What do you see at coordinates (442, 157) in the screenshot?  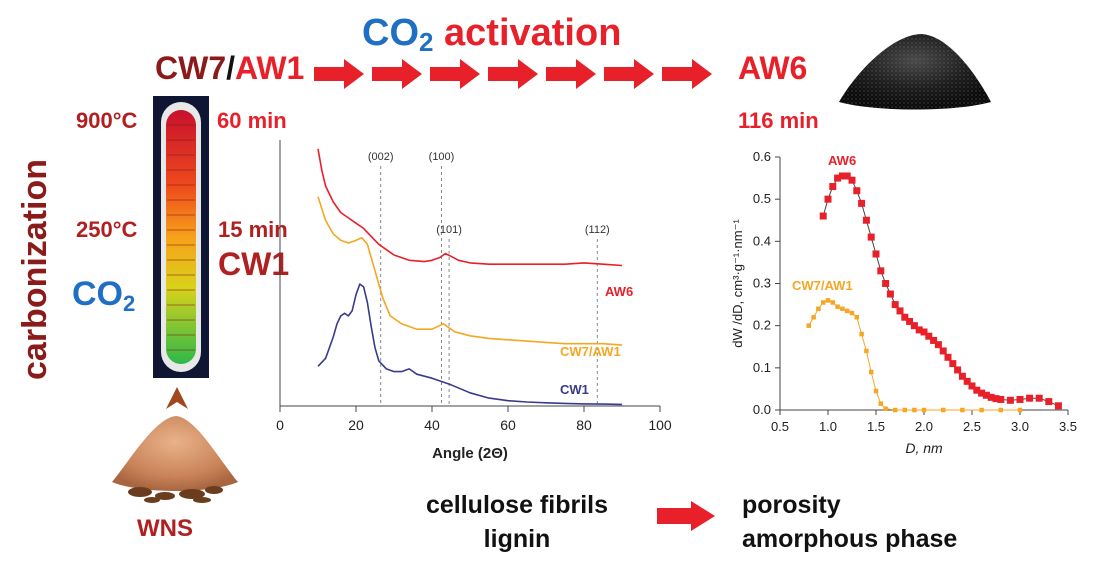 I see `xrd-peak-label: (100)` at bounding box center [442, 157].